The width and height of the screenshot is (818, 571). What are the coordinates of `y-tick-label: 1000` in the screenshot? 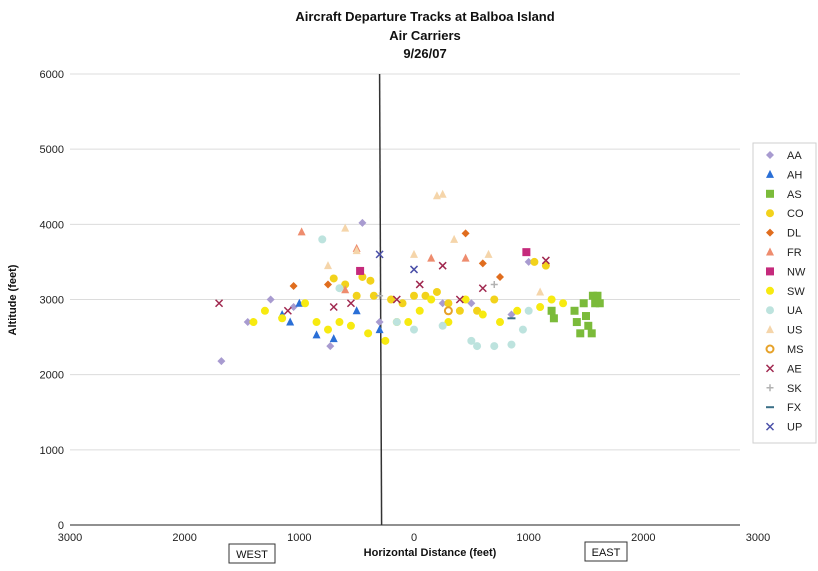 It's located at (52, 451).